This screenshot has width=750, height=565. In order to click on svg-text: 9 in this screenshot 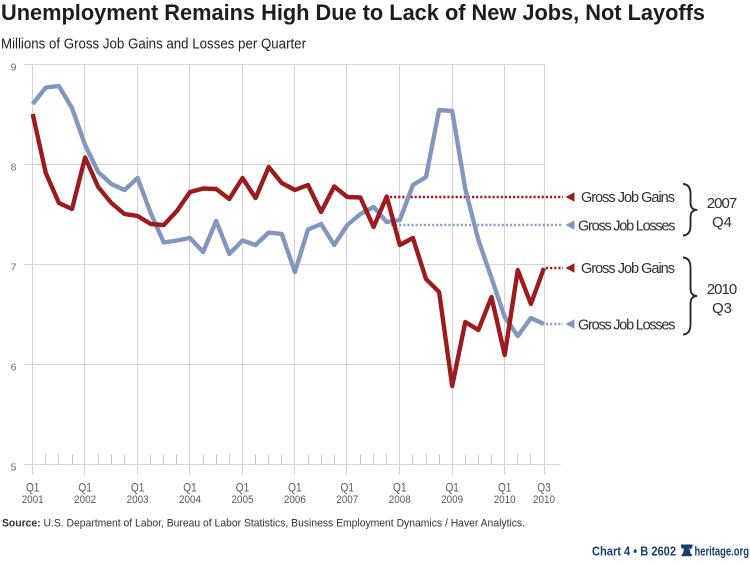, I will do `click(14, 68)`.